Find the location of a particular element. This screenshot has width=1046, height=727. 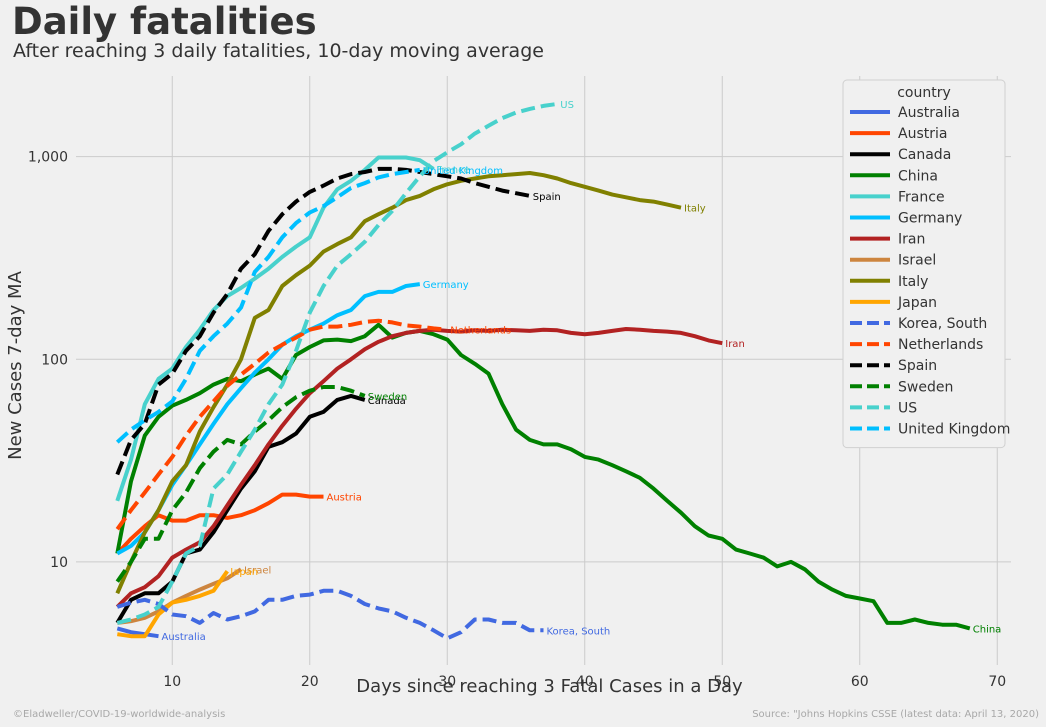

series-end-label: Korea, South is located at coordinates (579, 631).